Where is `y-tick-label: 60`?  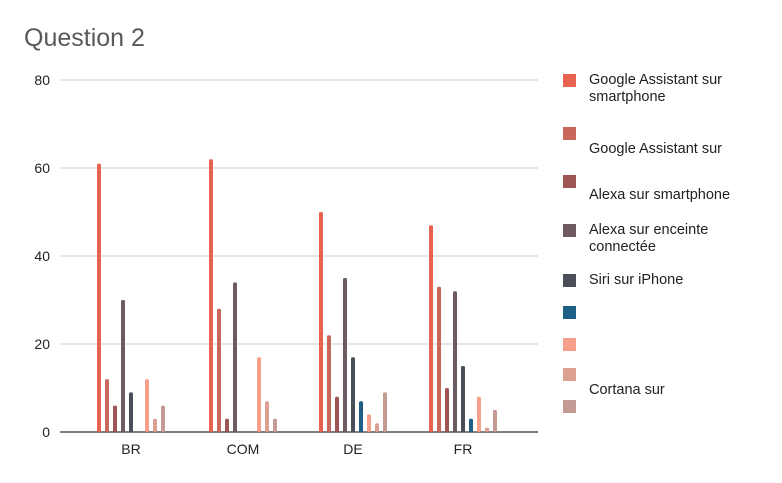 y-tick-label: 60 is located at coordinates (42, 168).